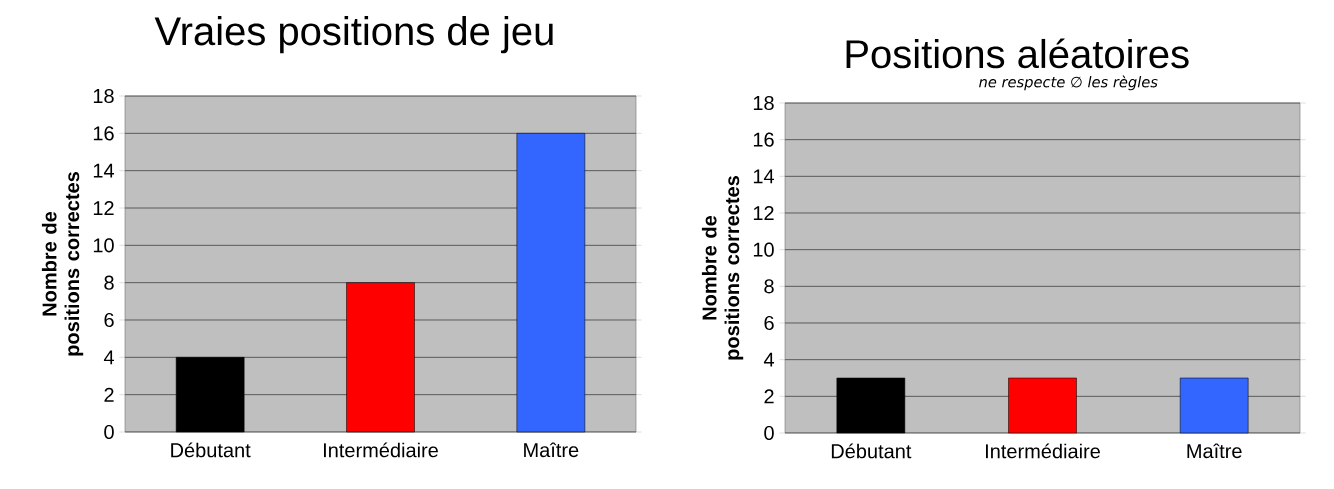  What do you see at coordinates (1068, 83) in the screenshot?
I see `text: ne respecte ∅ les règles` at bounding box center [1068, 83].